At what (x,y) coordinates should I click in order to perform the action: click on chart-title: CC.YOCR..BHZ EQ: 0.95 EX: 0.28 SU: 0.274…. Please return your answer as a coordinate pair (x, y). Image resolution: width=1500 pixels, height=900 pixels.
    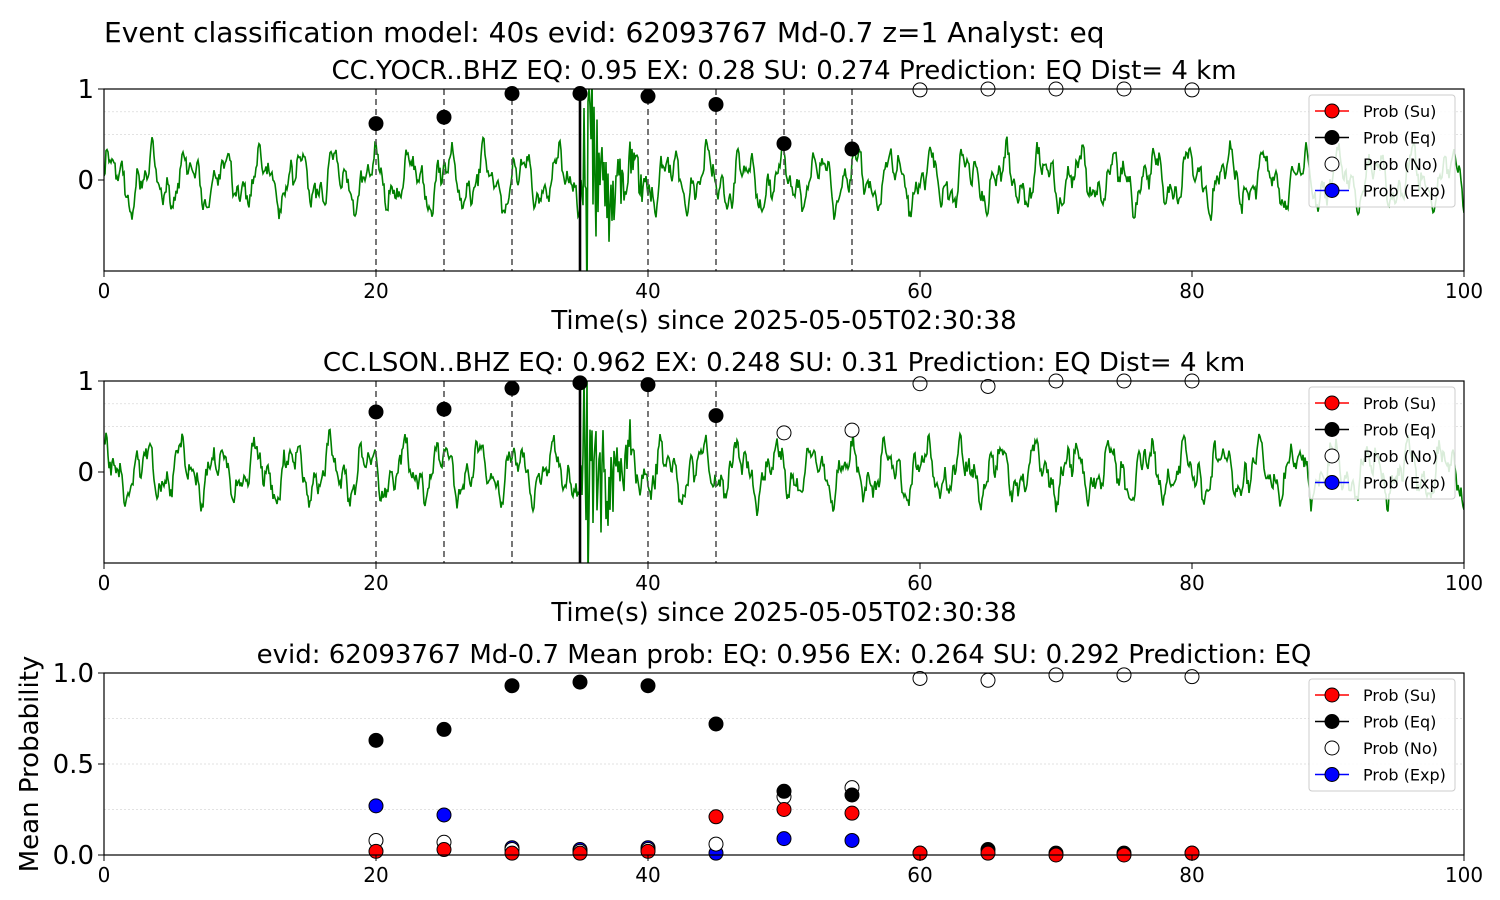
    Looking at the image, I should click on (783, 71).